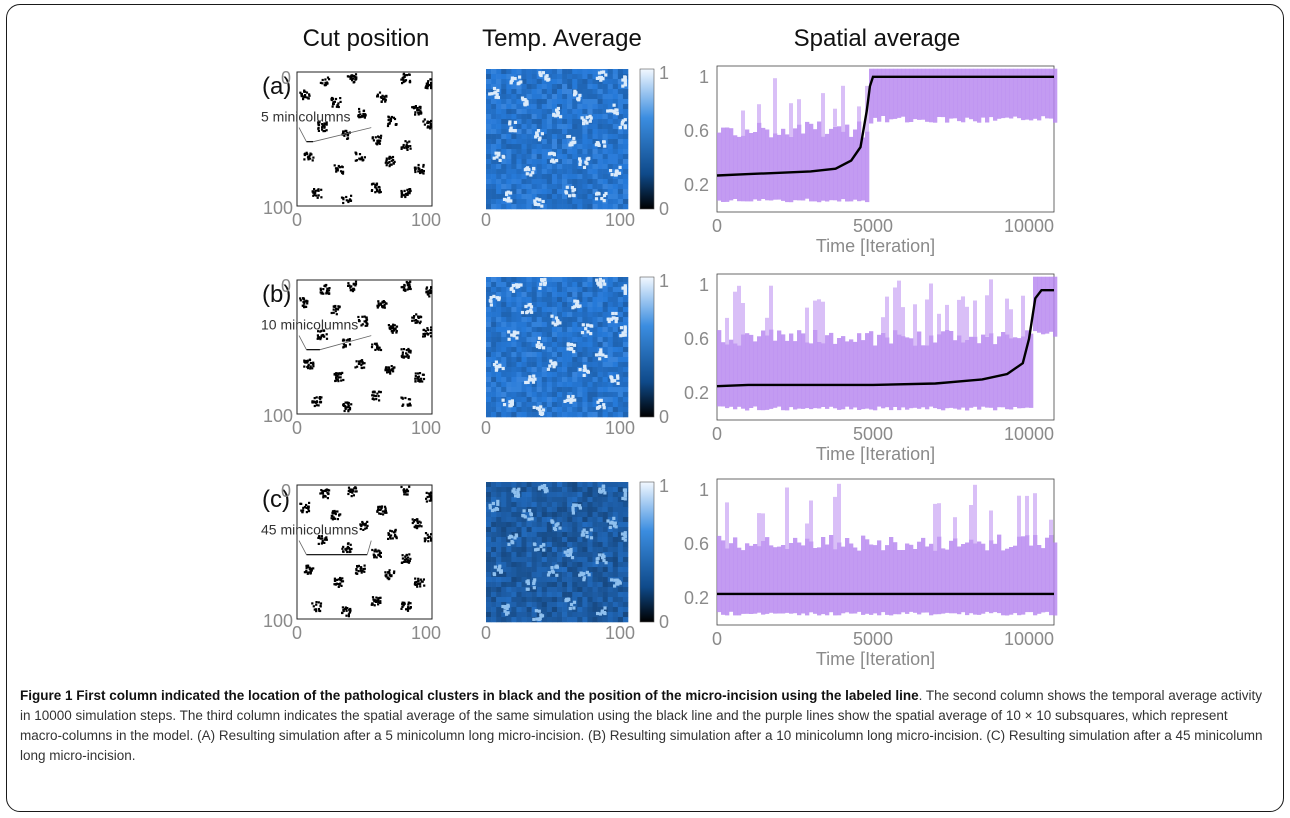  What do you see at coordinates (873, 226) in the screenshot?
I see `x-tick-label: 5000` at bounding box center [873, 226].